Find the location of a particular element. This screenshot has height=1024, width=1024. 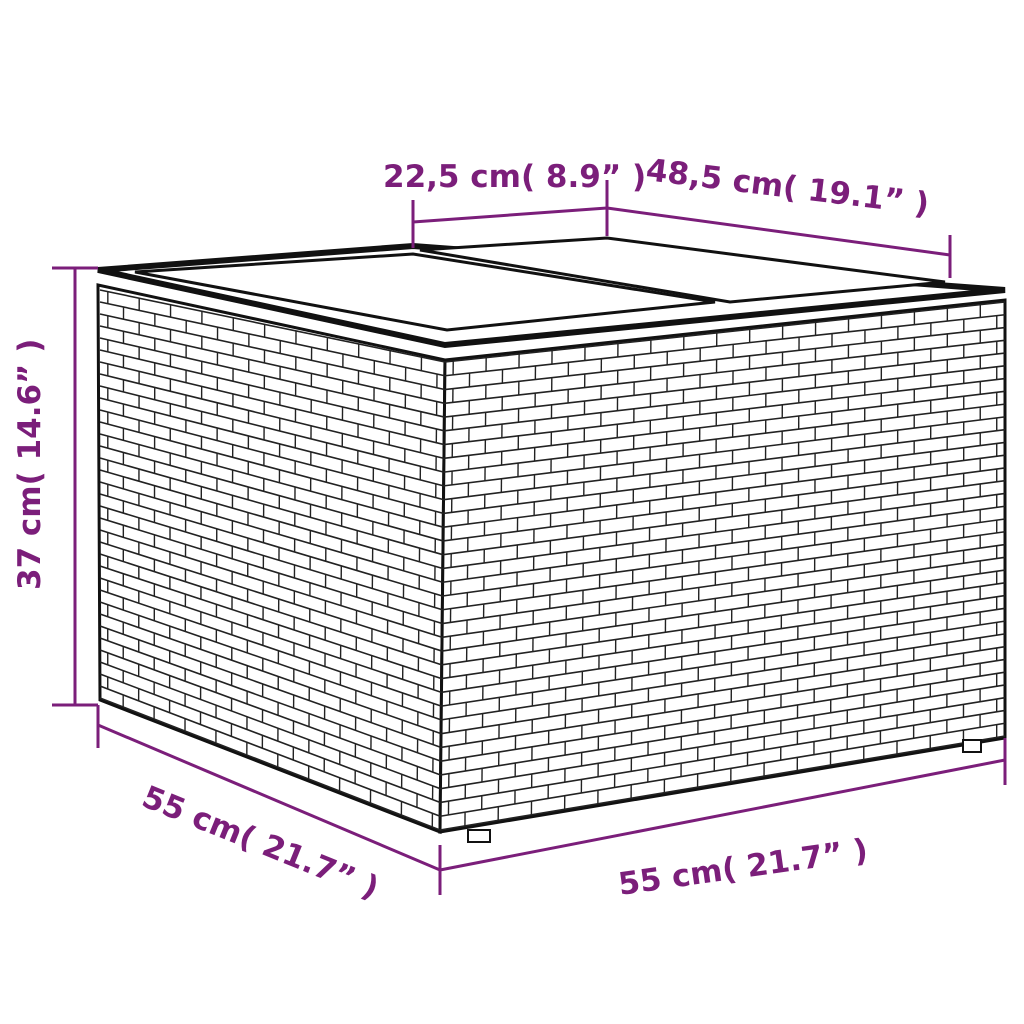

foot-front is located at coordinates (479, 836).